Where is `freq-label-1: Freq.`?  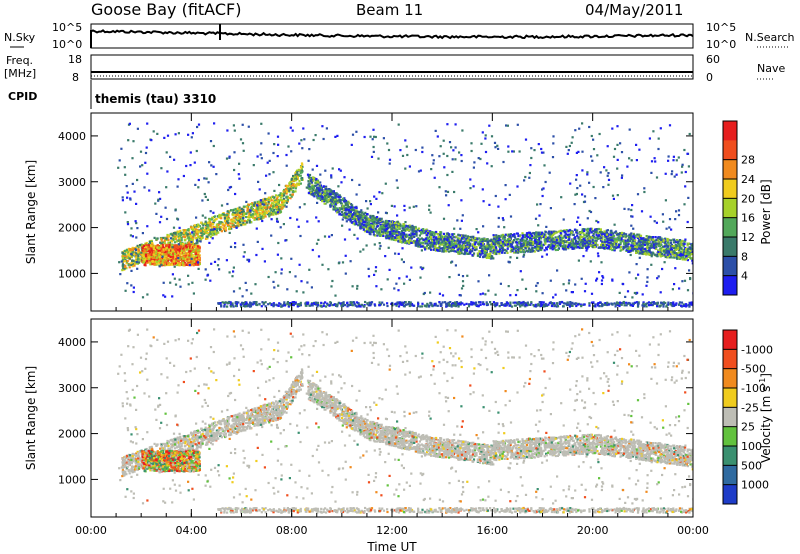 freq-label-1: Freq. is located at coordinates (19, 60).